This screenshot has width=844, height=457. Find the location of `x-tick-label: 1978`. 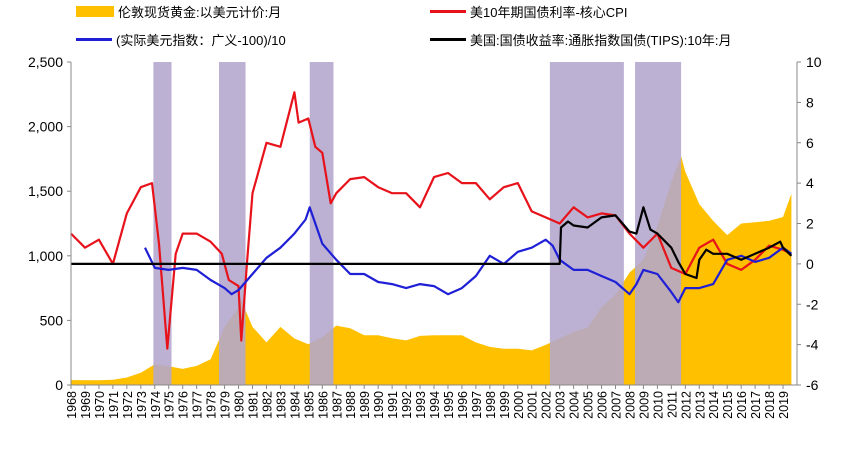

x-tick-label: 1978 is located at coordinates (212, 405).